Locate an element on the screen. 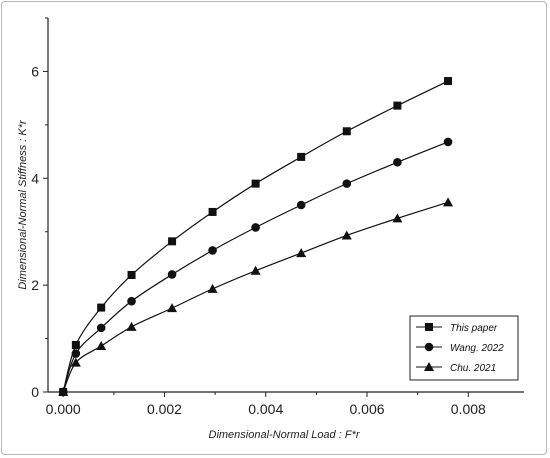  legend-label: Wang. 2022 is located at coordinates (477, 348).